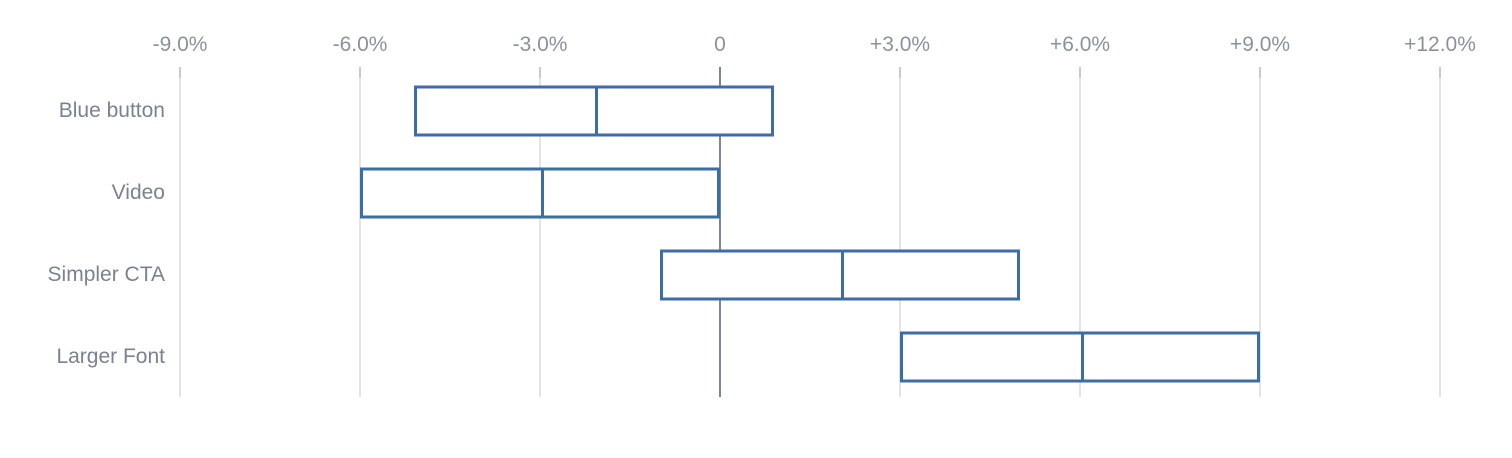 This screenshot has width=1512, height=458. What do you see at coordinates (180, 44) in the screenshot?
I see `axis-tick-label: -9.0%` at bounding box center [180, 44].